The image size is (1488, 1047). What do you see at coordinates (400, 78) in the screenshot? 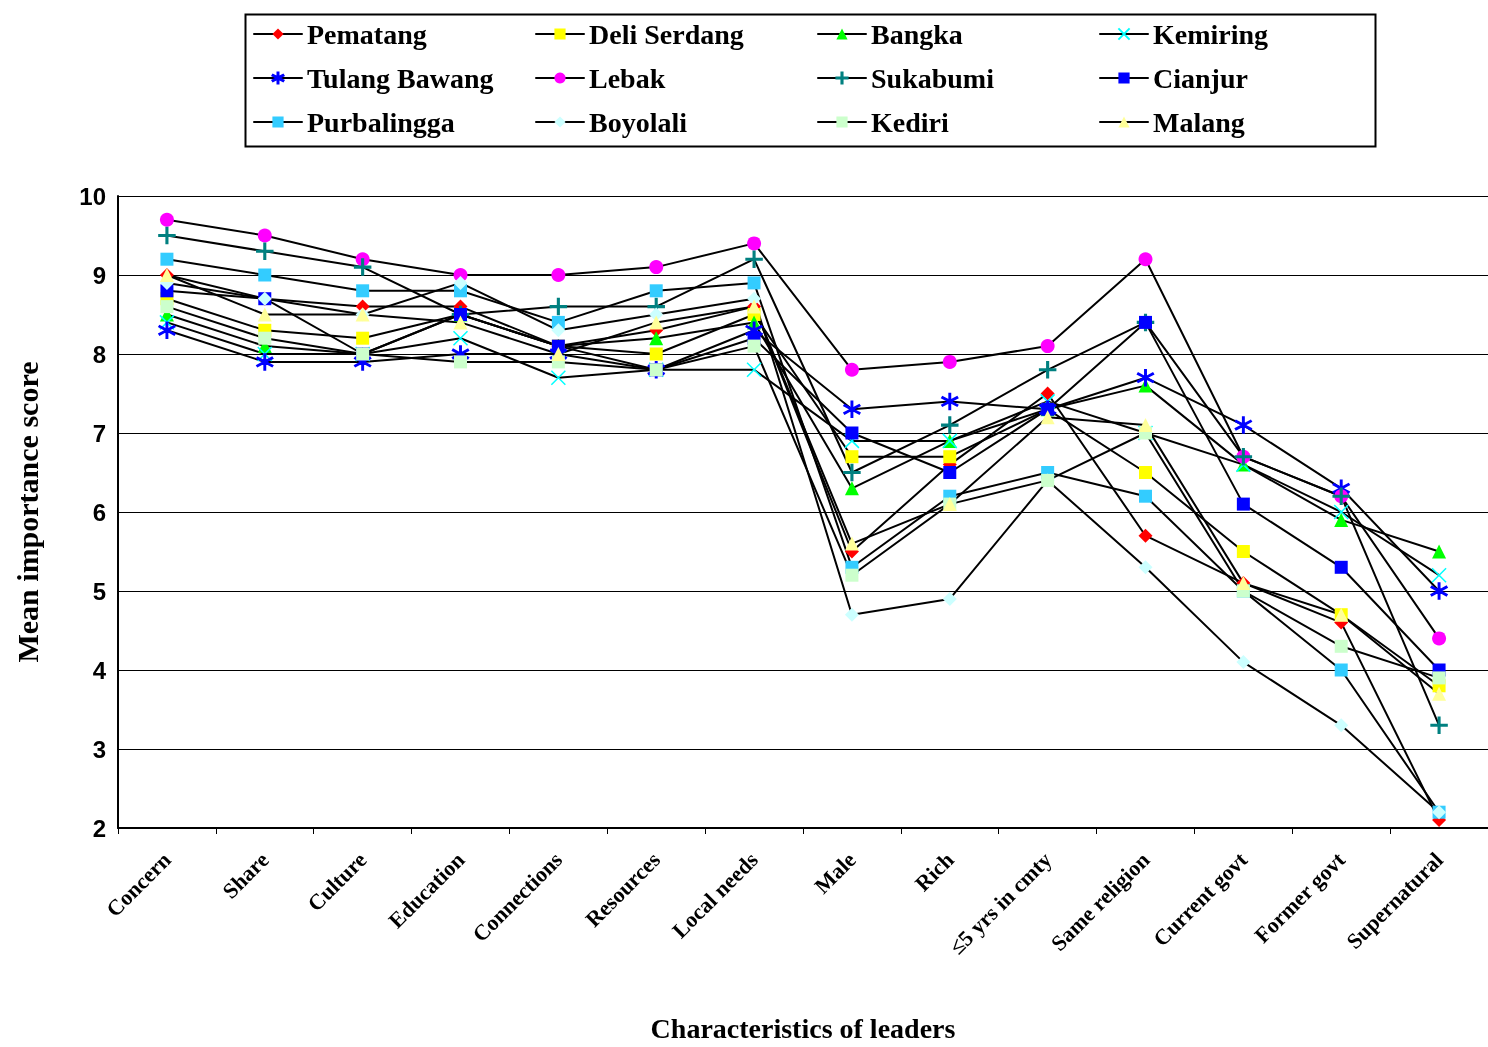
I see `legend-label: Tulang Bawang` at bounding box center [400, 78].